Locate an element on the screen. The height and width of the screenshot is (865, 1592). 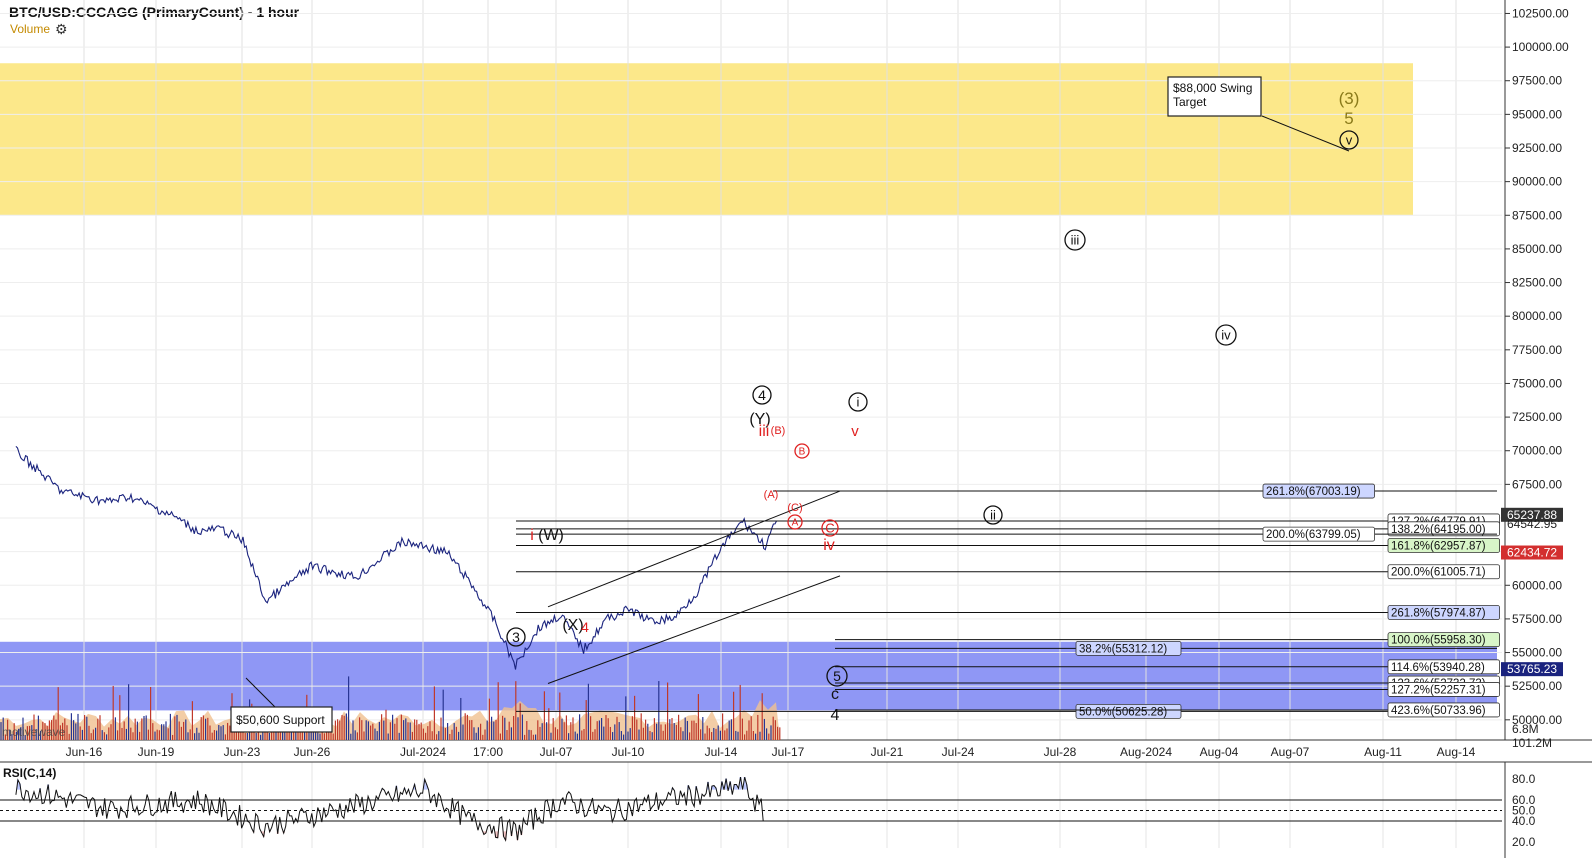
fib-level: 261.8%(67003.19) is located at coordinates (1135, 491).